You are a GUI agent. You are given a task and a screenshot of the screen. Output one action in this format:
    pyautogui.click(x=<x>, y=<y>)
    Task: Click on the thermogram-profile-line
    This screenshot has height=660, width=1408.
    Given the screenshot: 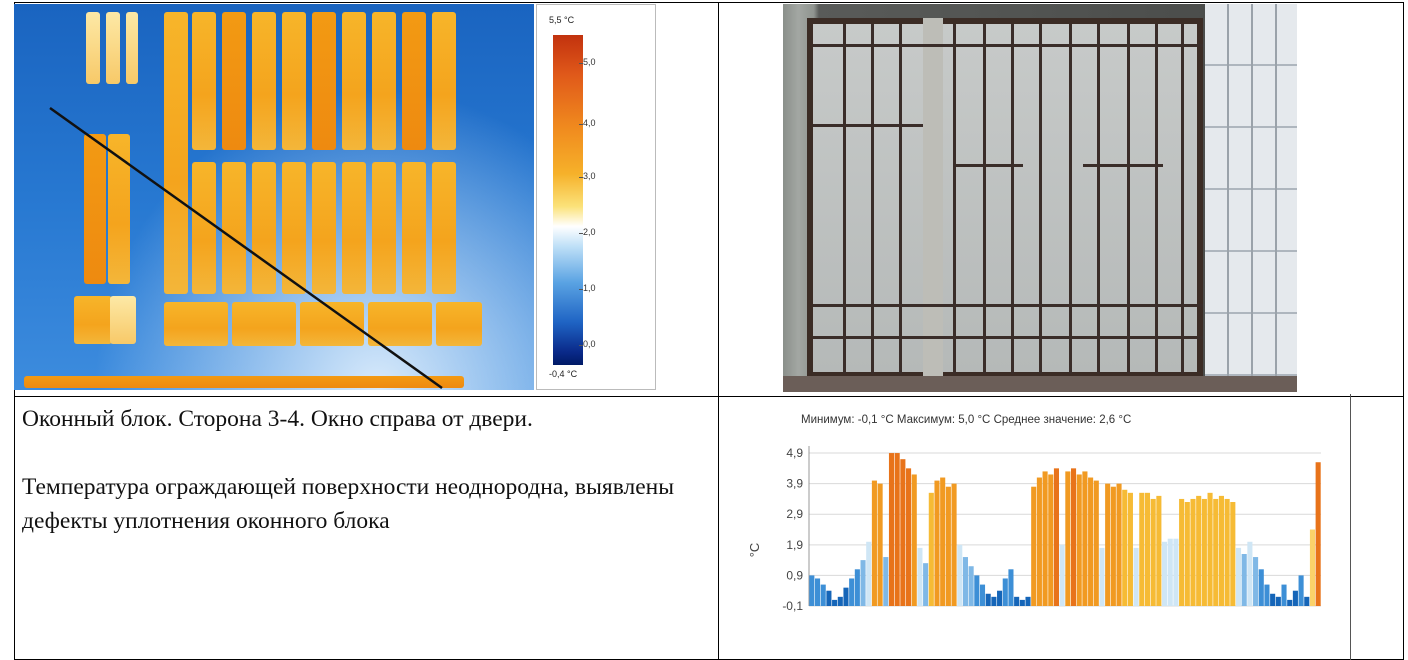 What is the action you would take?
    pyautogui.click(x=246, y=248)
    